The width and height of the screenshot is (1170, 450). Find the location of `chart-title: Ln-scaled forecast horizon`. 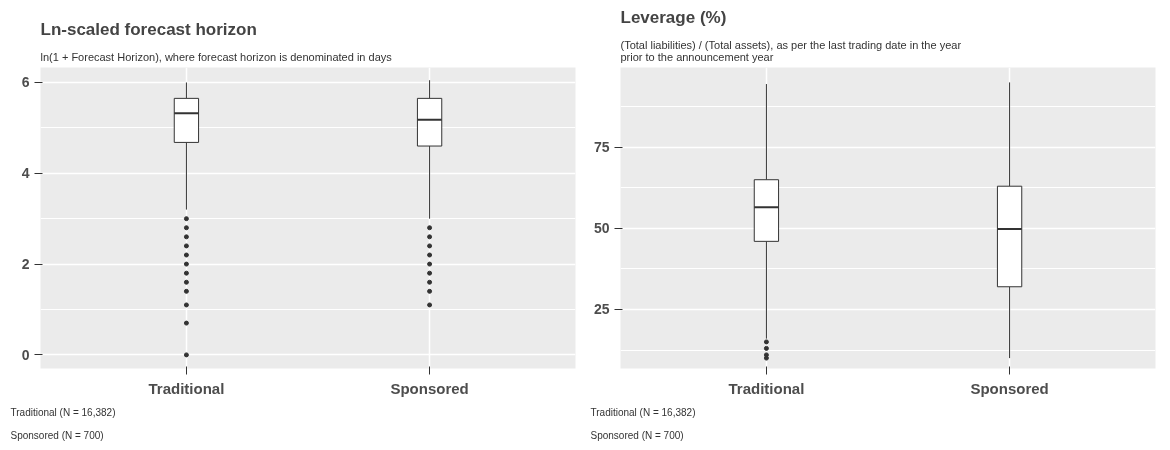

chart-title: Ln-scaled forecast horizon is located at coordinates (148, 29).